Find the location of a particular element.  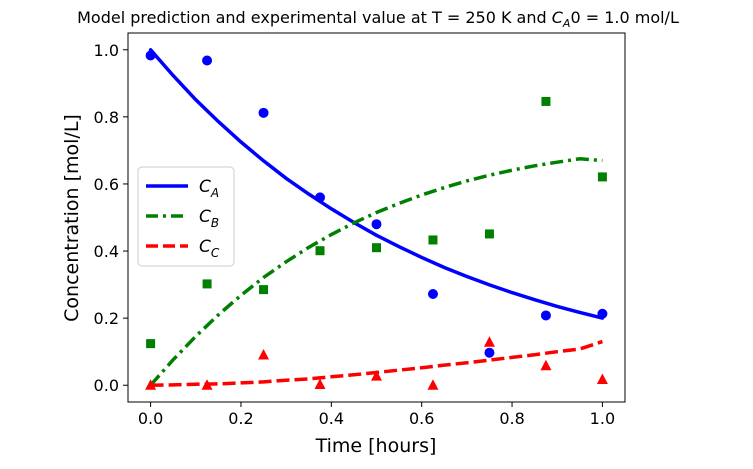

y-axis: 0.0 0.2 0.4 0.6 0.8 1.0 is located at coordinates (111, 218).